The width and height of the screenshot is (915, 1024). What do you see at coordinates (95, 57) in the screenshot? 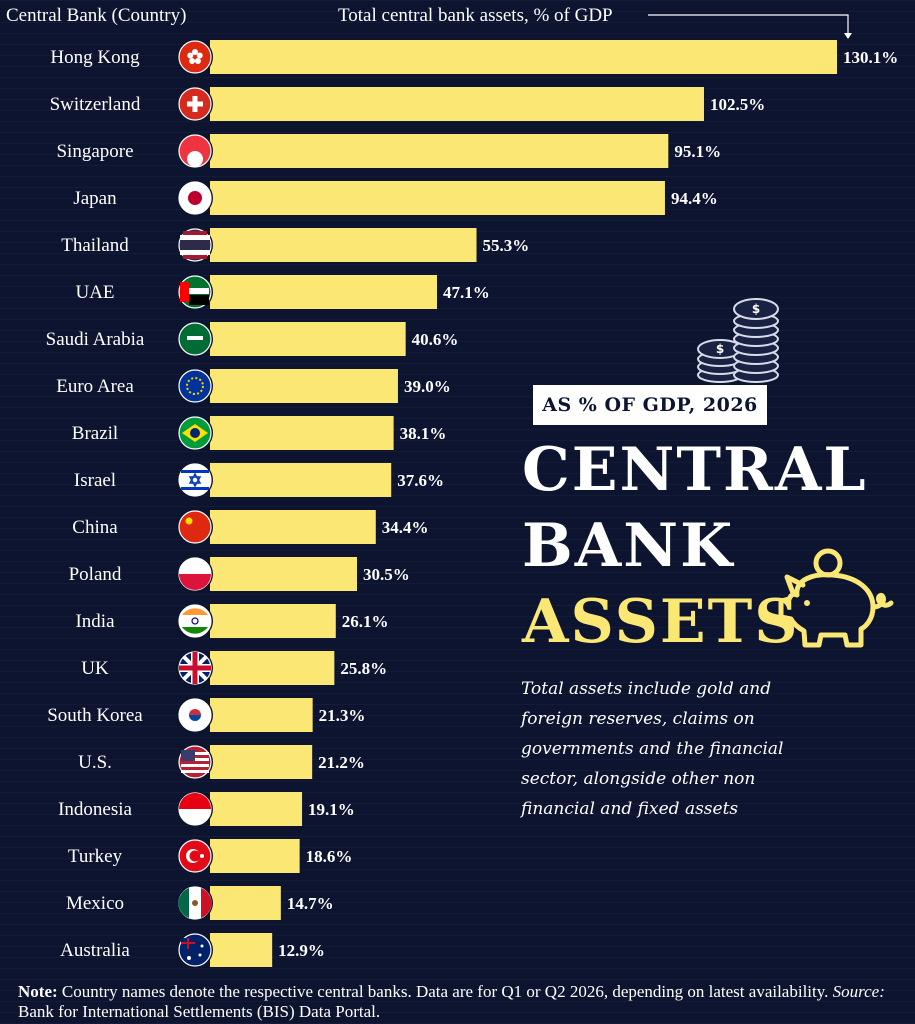
I see `category-label: Hong Kong` at bounding box center [95, 57].